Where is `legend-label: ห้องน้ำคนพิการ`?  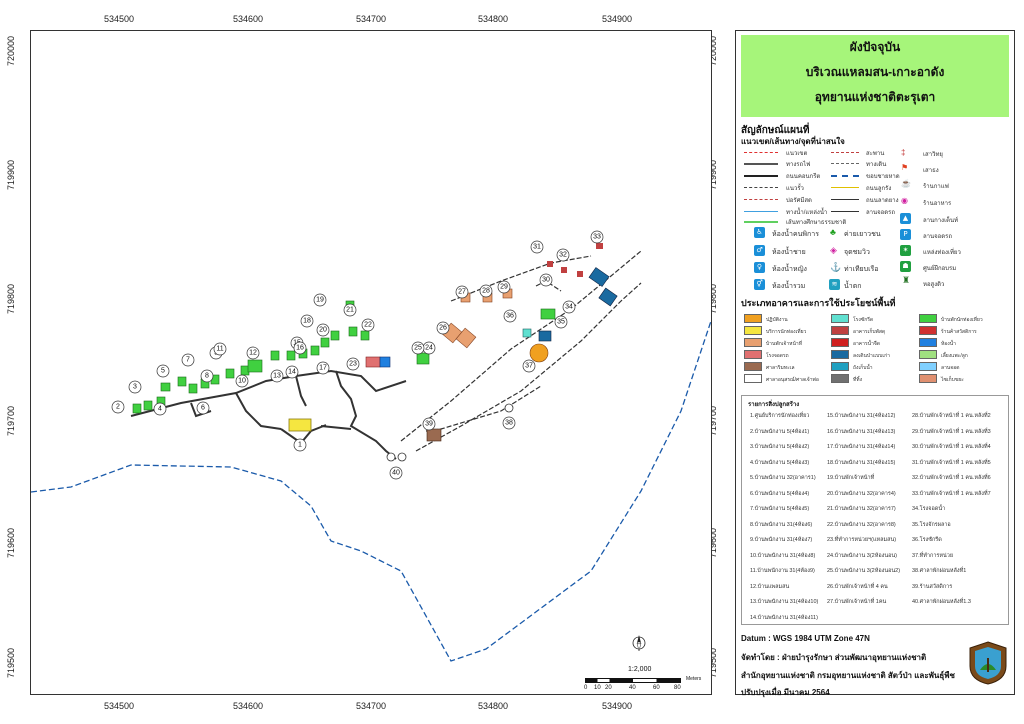
legend-label: ห้องน้ำคนพิการ is located at coordinates (795, 234).